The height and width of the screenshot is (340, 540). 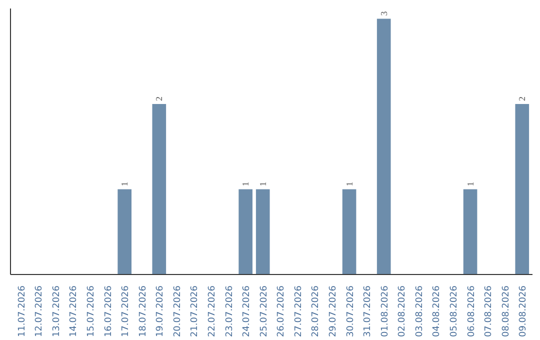 I want to click on x-tick-label: 16.07.2026, so click(x=109, y=311).